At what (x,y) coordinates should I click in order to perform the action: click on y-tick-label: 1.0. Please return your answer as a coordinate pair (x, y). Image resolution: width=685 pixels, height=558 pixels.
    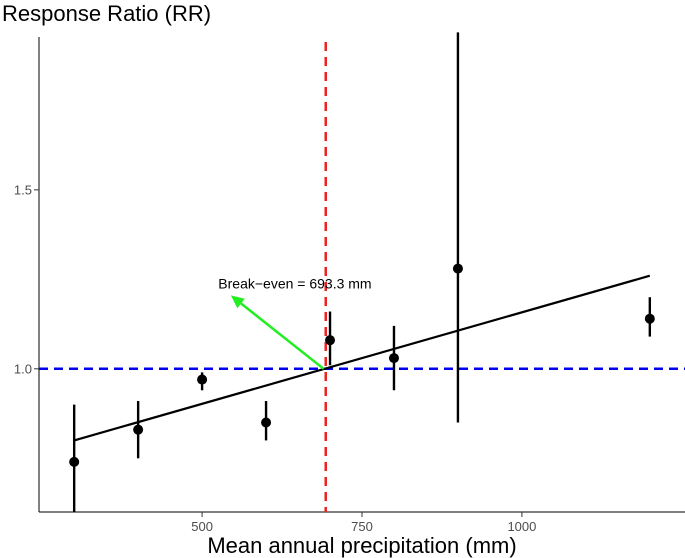
    Looking at the image, I should click on (23, 368).